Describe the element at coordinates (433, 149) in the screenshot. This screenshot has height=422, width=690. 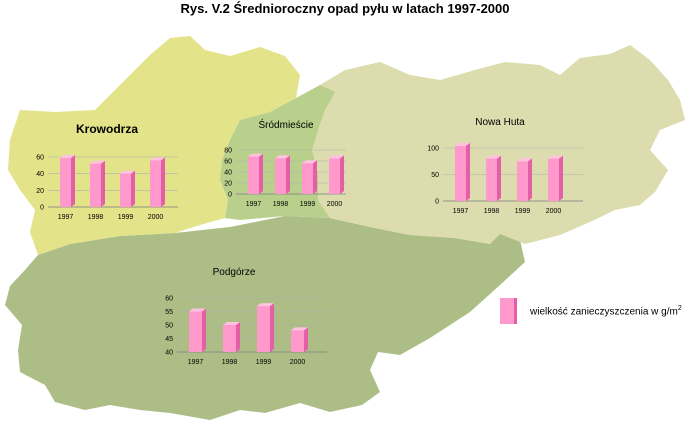
I see `y-tick-label: 100` at that location.